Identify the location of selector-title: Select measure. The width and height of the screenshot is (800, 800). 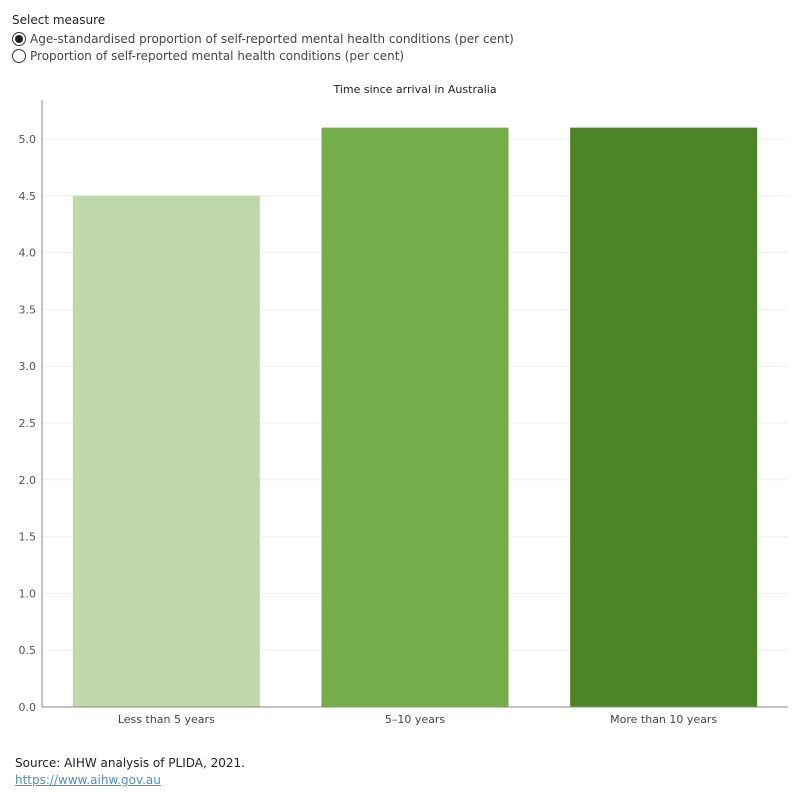
(59, 20).